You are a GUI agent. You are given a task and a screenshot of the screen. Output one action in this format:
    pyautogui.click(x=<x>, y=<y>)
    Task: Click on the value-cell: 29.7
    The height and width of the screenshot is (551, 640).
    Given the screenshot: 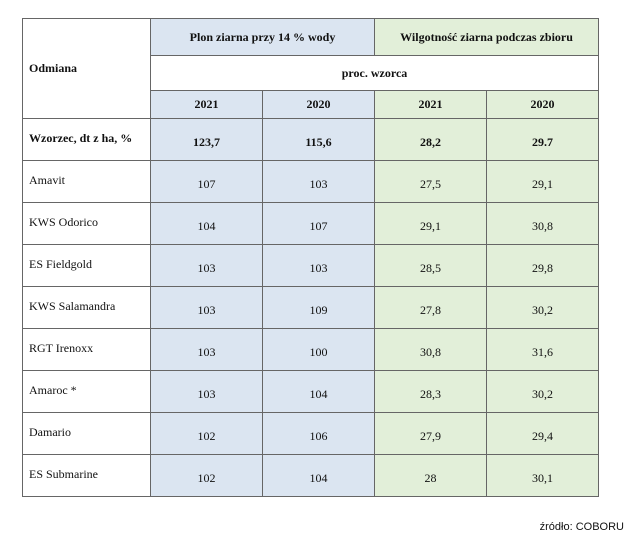 What is the action you would take?
    pyautogui.click(x=543, y=139)
    